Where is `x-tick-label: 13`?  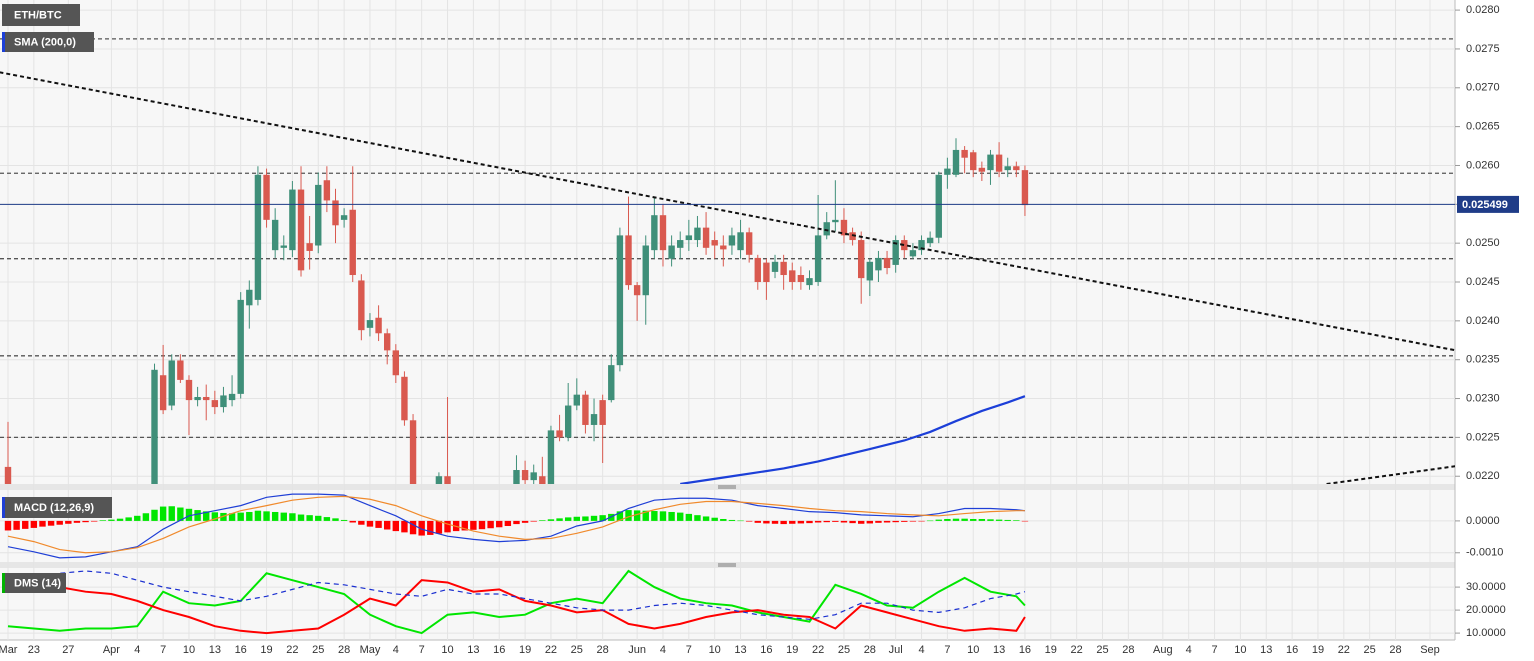 x-tick-label: 13 is located at coordinates (473, 650).